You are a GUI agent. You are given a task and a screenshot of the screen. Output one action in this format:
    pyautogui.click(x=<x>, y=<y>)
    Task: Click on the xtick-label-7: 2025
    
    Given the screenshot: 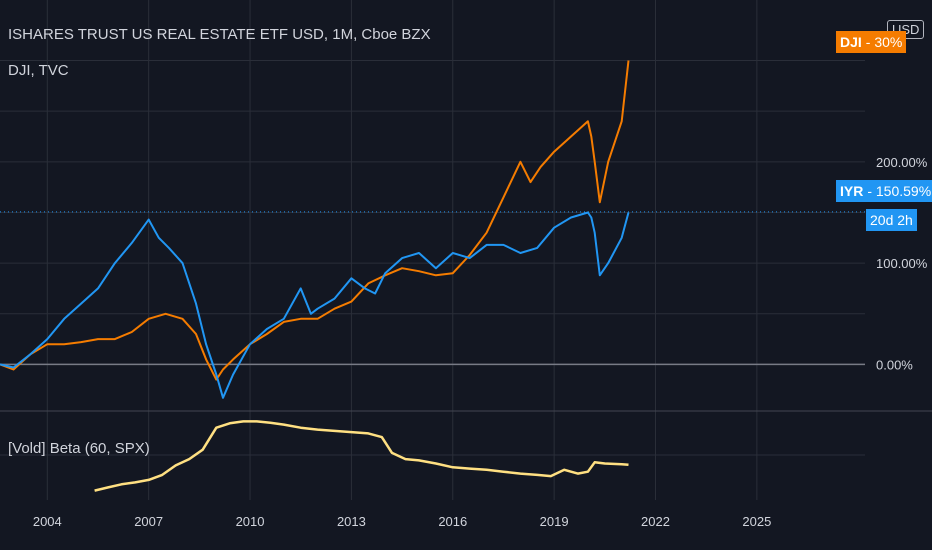 What is the action you would take?
    pyautogui.click(x=756, y=521)
    